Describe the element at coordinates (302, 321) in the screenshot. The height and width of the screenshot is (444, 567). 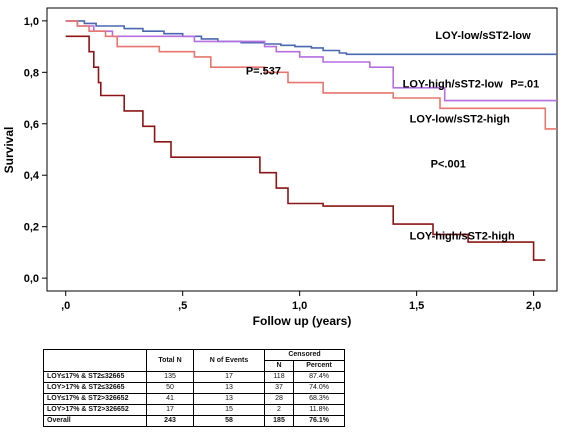
I see `x-axis-label: Follow up (years)` at that location.